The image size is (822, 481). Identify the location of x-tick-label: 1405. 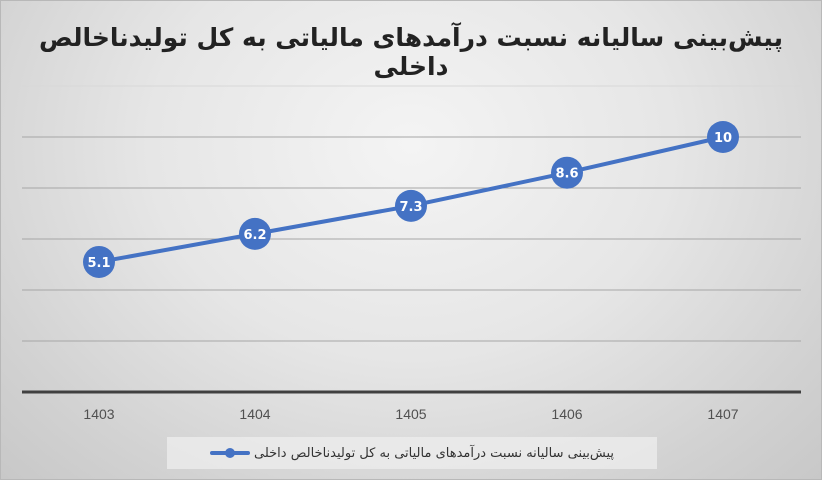
(410, 414).